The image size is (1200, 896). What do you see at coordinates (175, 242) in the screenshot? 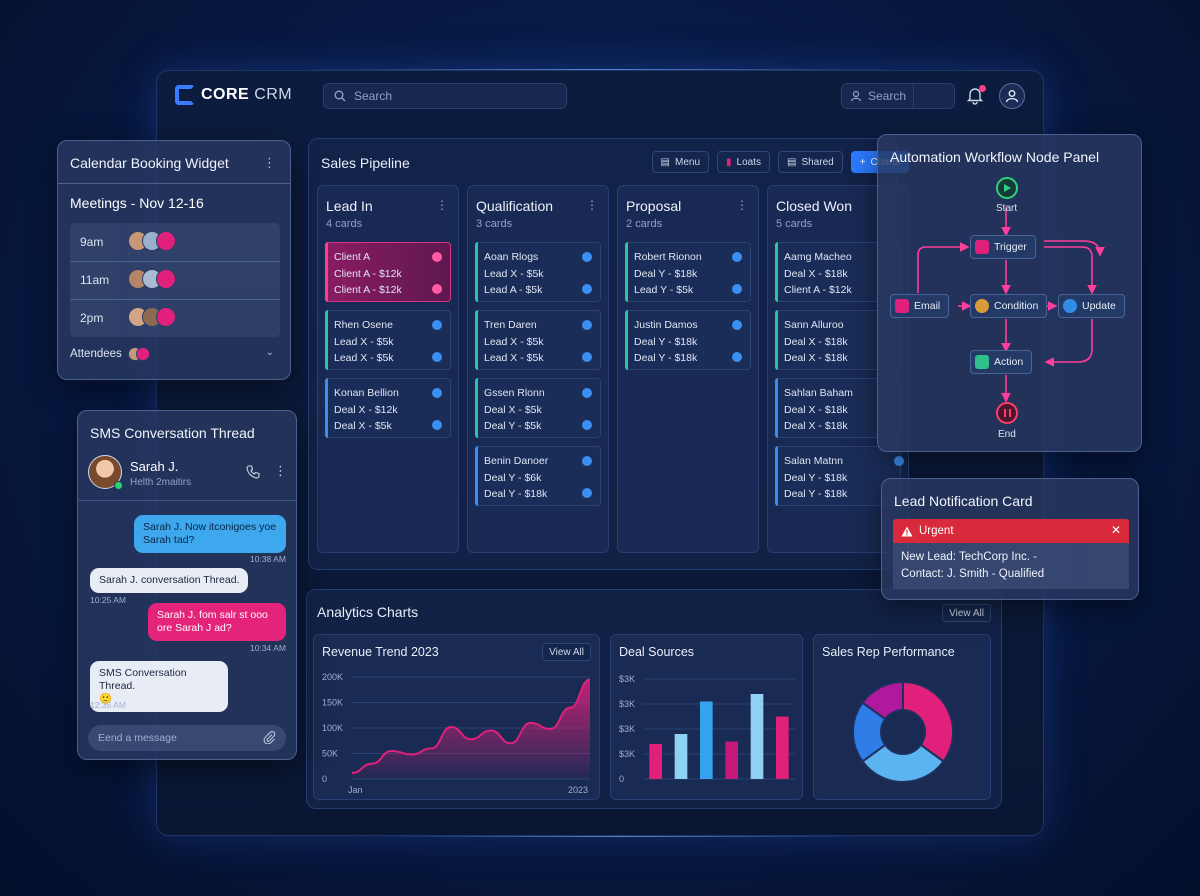
I see `time-slot: 9am` at bounding box center [175, 242].